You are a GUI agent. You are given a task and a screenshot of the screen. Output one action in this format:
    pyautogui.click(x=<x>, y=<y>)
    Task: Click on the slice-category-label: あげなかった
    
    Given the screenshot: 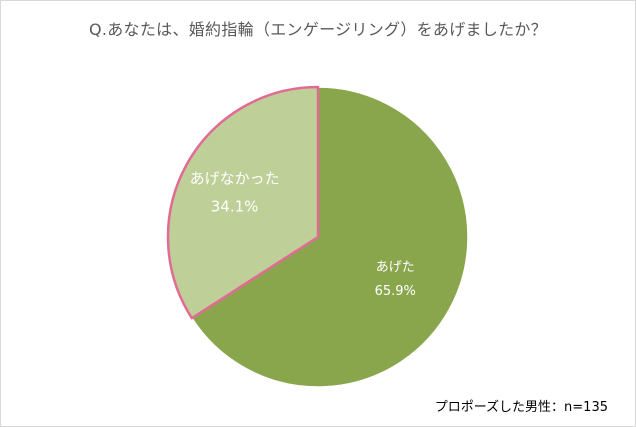 What is the action you would take?
    pyautogui.click(x=235, y=178)
    